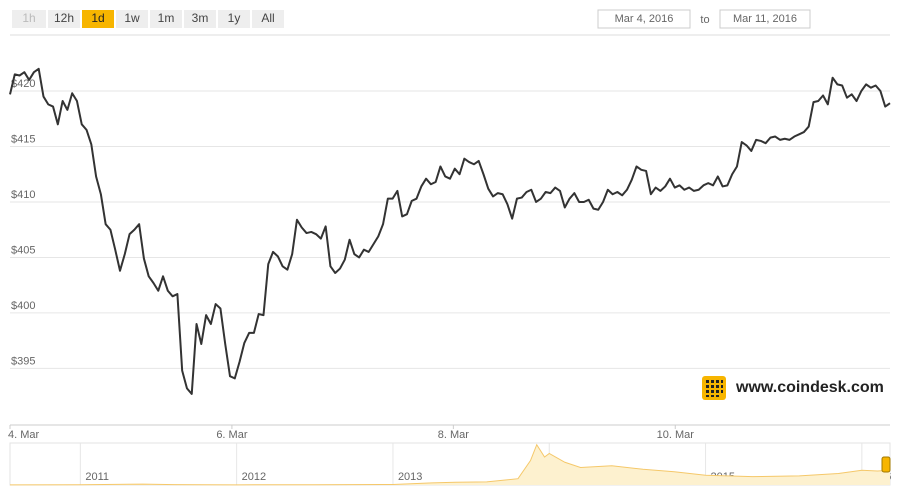 This screenshot has width=900, height=500. I want to click on range-button: 12h, so click(64, 19).